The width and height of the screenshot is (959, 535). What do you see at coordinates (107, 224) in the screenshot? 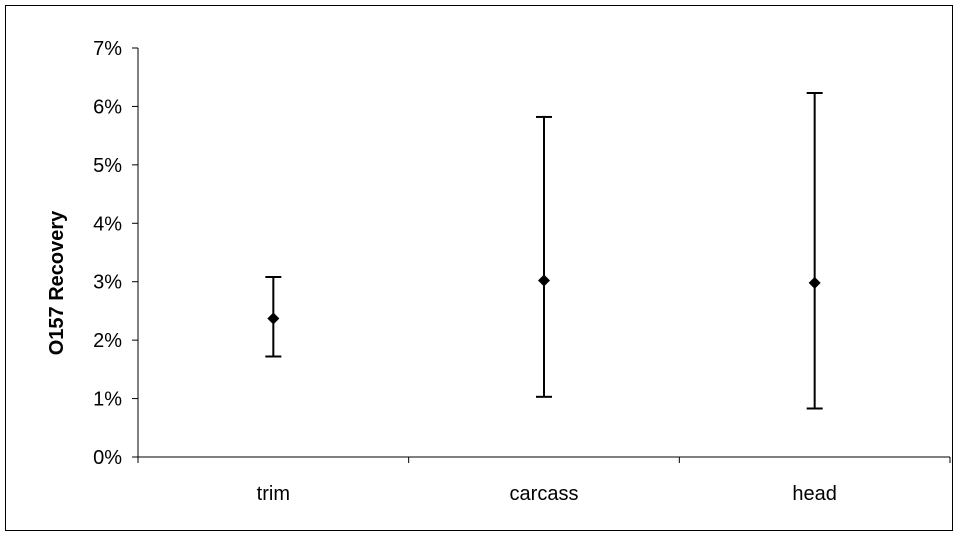
I see `y-tick-label: 4%` at bounding box center [107, 224].